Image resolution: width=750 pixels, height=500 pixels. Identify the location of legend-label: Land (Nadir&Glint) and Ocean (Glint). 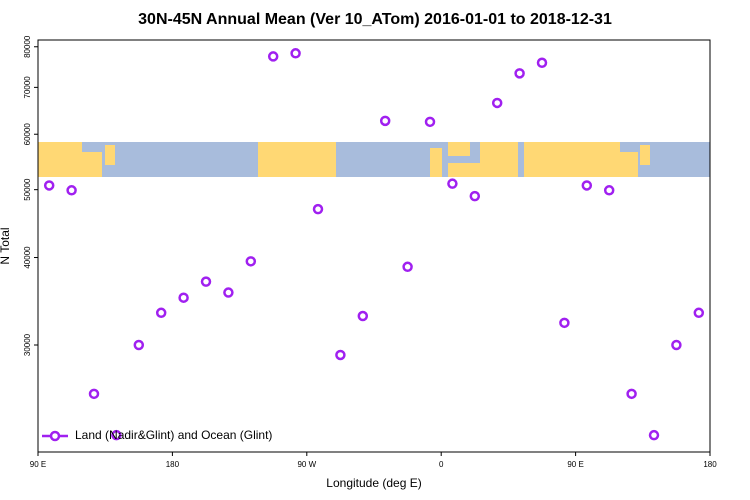
(173, 435).